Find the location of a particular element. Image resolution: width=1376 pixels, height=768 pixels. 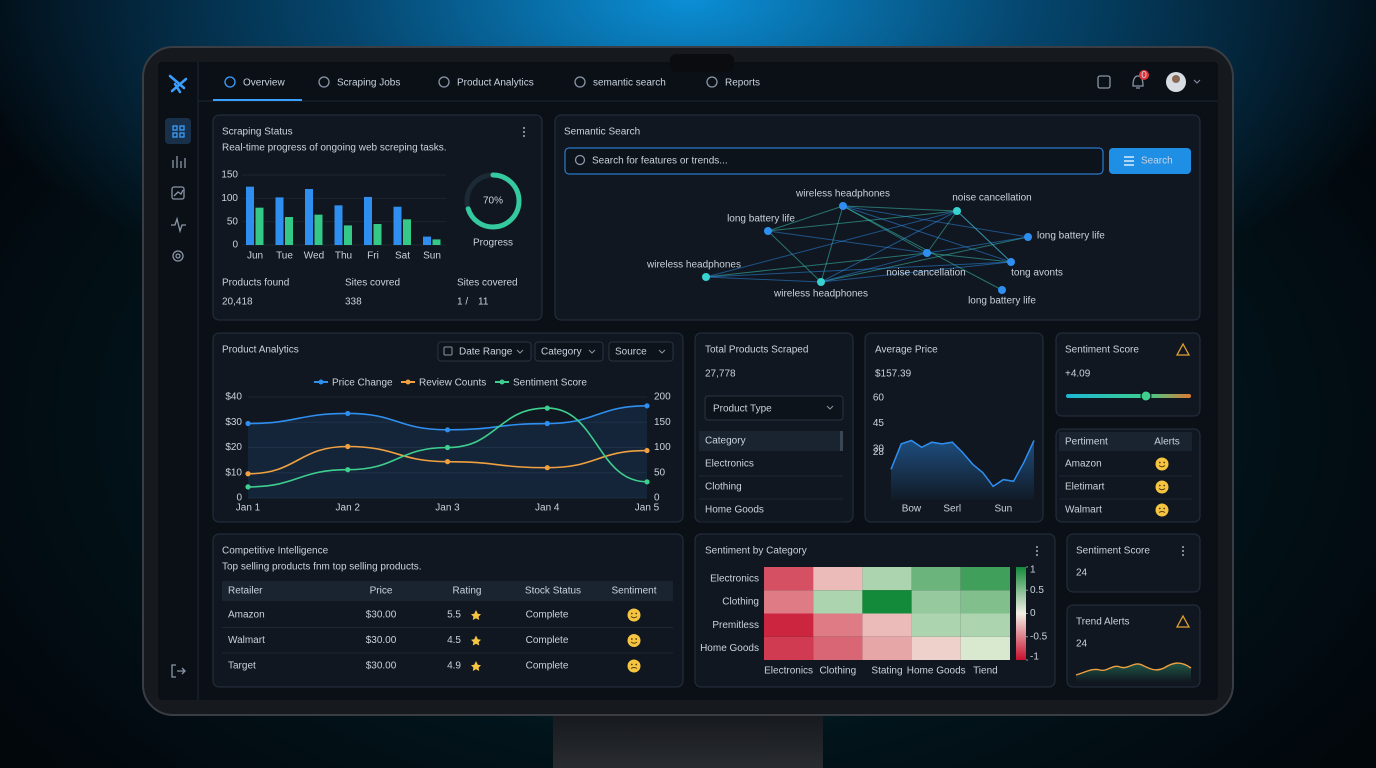

y-tick-label: 100 is located at coordinates (229, 198).